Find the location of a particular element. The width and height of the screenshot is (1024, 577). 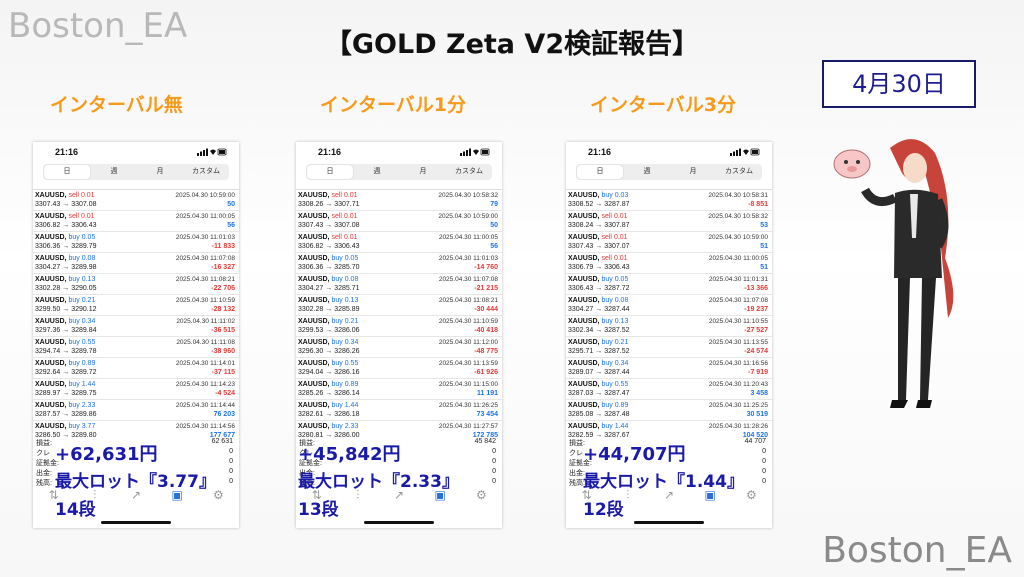

profit-overlay: +45,842円 is located at coordinates (349, 454).